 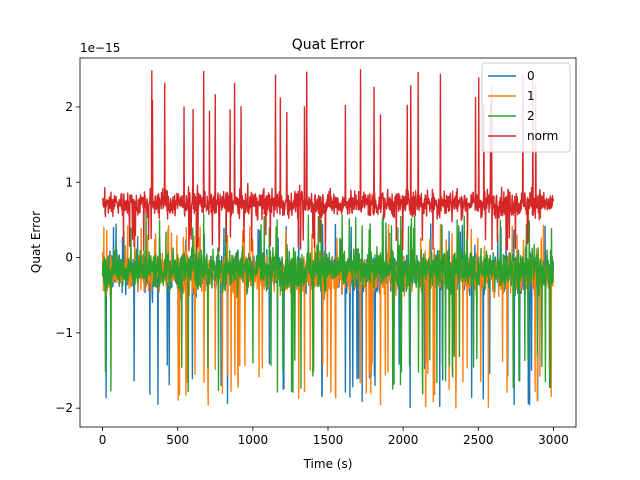 What do you see at coordinates (69, 182) in the screenshot?
I see `y-tick-label: 1` at bounding box center [69, 182].